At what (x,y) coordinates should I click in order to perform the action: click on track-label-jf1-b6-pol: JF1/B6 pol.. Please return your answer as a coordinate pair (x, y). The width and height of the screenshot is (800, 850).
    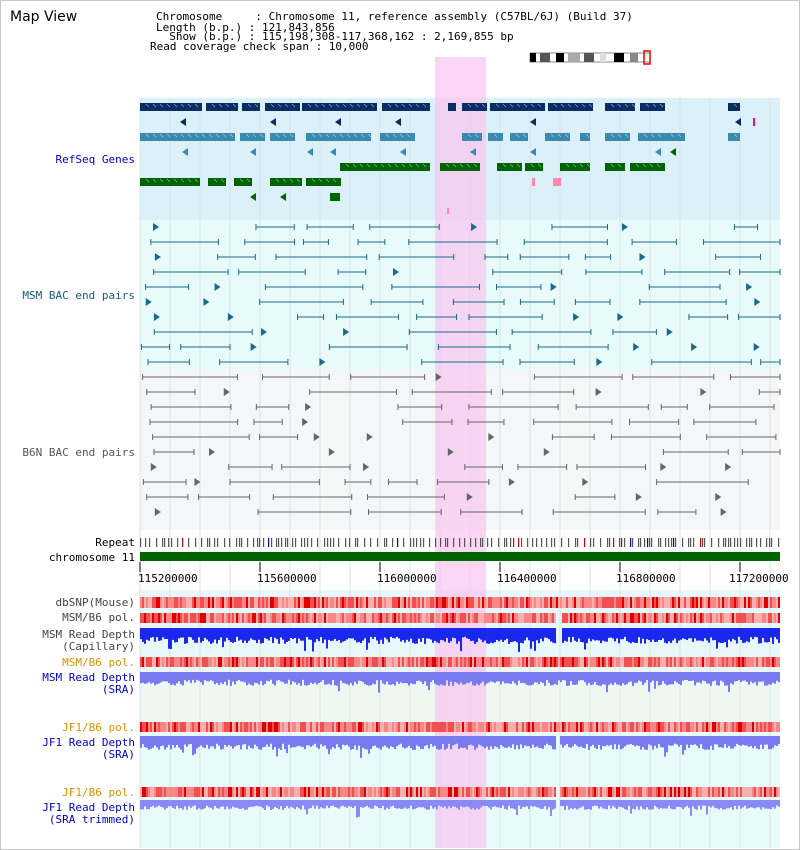
    Looking at the image, I should click on (98, 727).